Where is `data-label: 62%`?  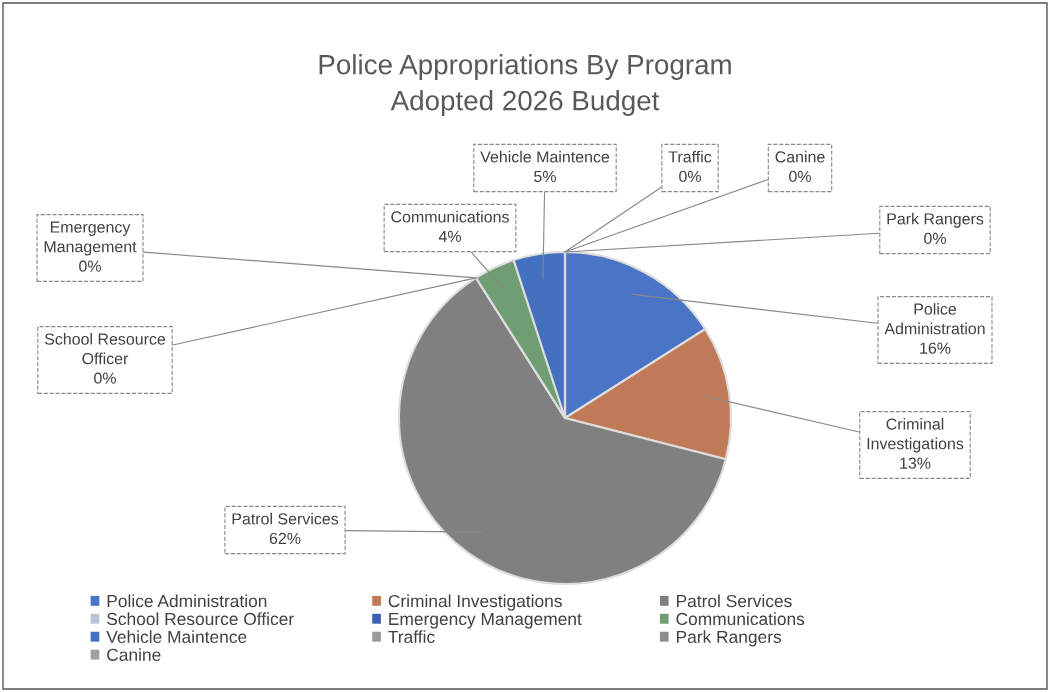
data-label: 62% is located at coordinates (285, 538).